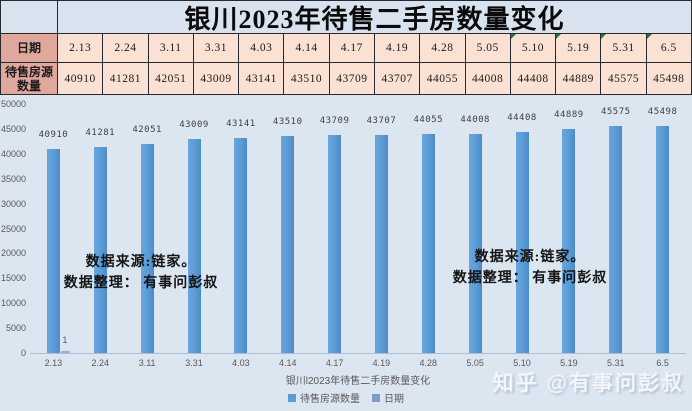 The image size is (692, 411). Describe the element at coordinates (530, 268) in the screenshot. I see `annotation-right: 数据来源:链家。 数据整理： 有事问彭叔` at that location.